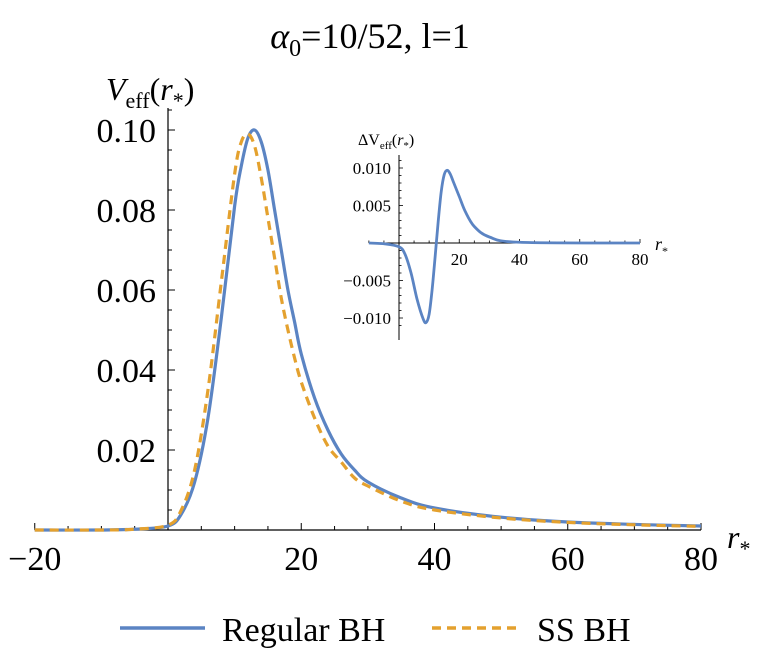 The height and width of the screenshot is (664, 763). Describe the element at coordinates (701, 559) in the screenshot. I see `main-x-tick-label: 80` at that location.